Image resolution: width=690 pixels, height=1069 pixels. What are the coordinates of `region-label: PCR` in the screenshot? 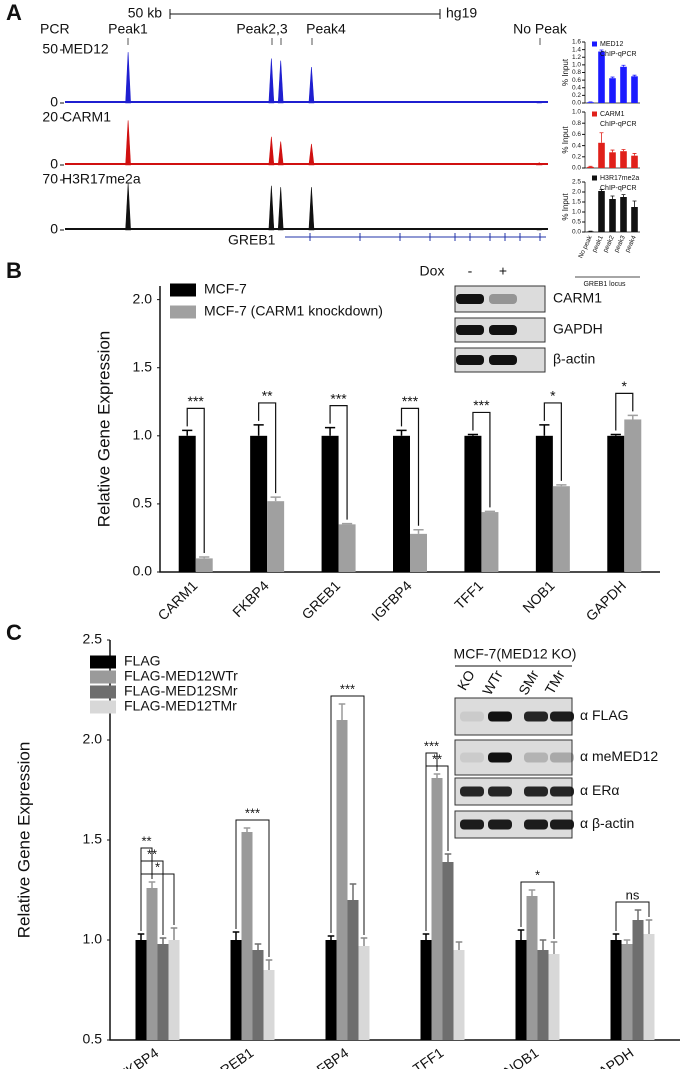 It's located at (55, 29).